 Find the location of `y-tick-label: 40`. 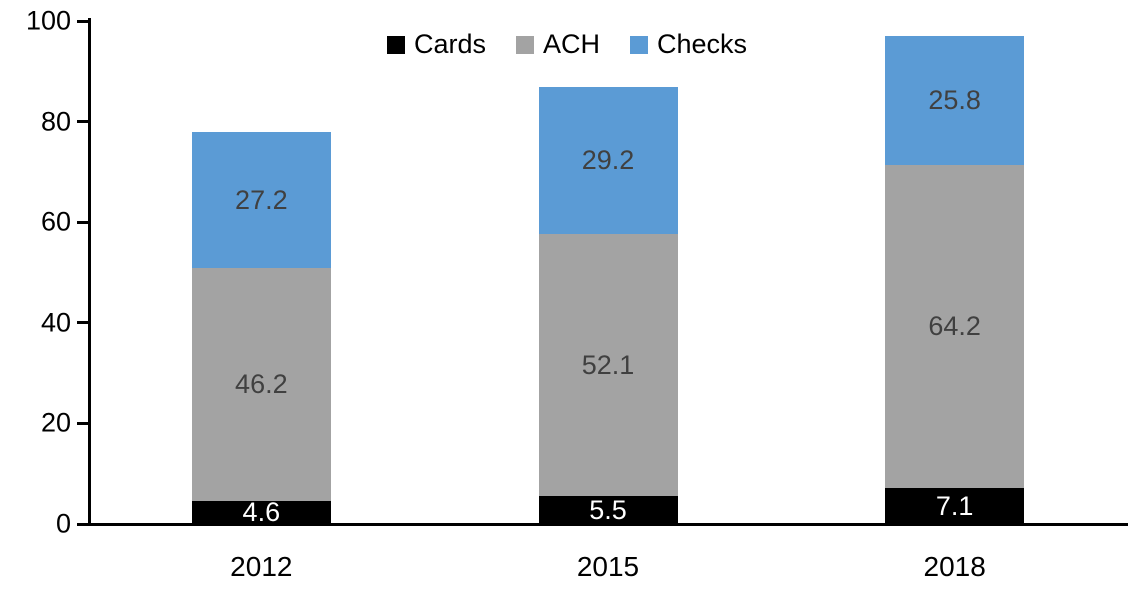

y-tick-label: 40 is located at coordinates (55, 322).